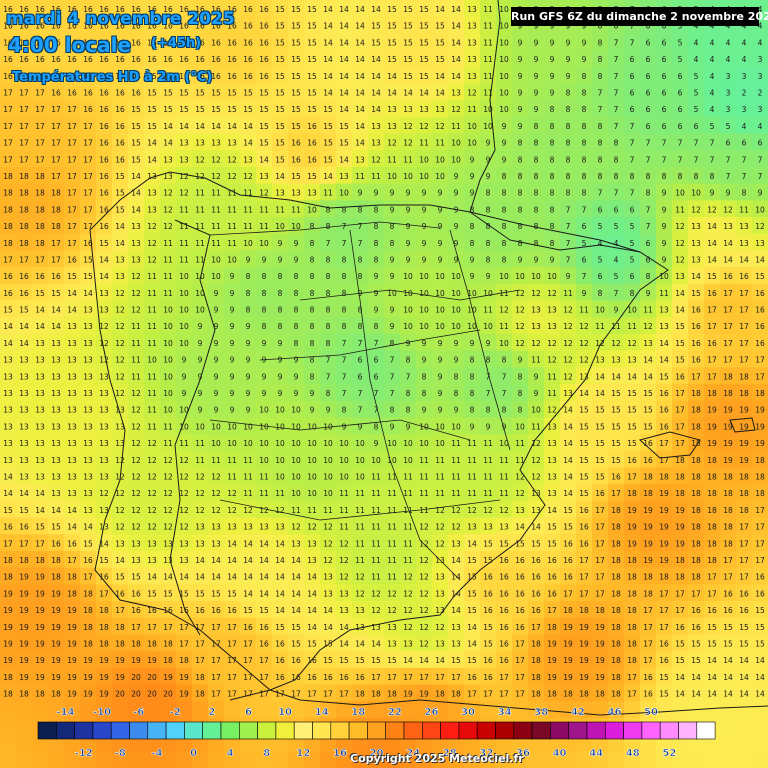 This screenshot has width=768, height=768. Describe the element at coordinates (193, 753) in the screenshot. I see `legend-tick-label: 0` at that location.